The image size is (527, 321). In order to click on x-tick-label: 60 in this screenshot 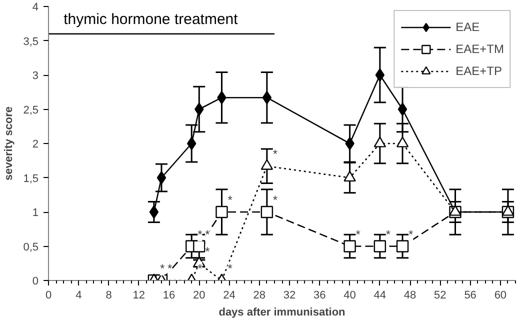, I will do `click(500, 296)`.